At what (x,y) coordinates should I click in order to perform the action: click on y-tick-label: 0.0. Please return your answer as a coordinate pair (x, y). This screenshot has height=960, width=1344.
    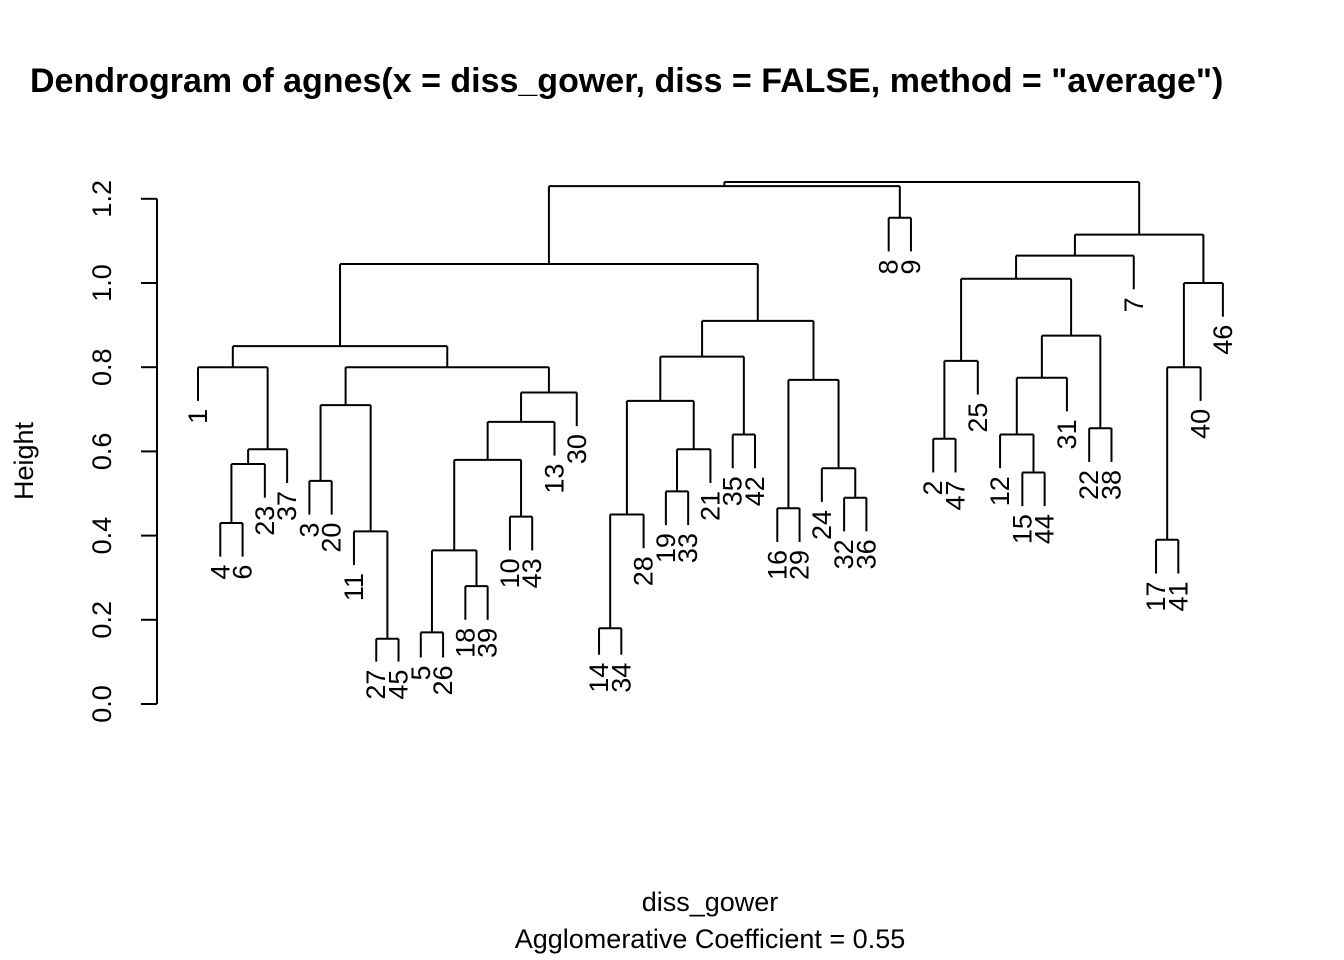
    Looking at the image, I should click on (102, 704).